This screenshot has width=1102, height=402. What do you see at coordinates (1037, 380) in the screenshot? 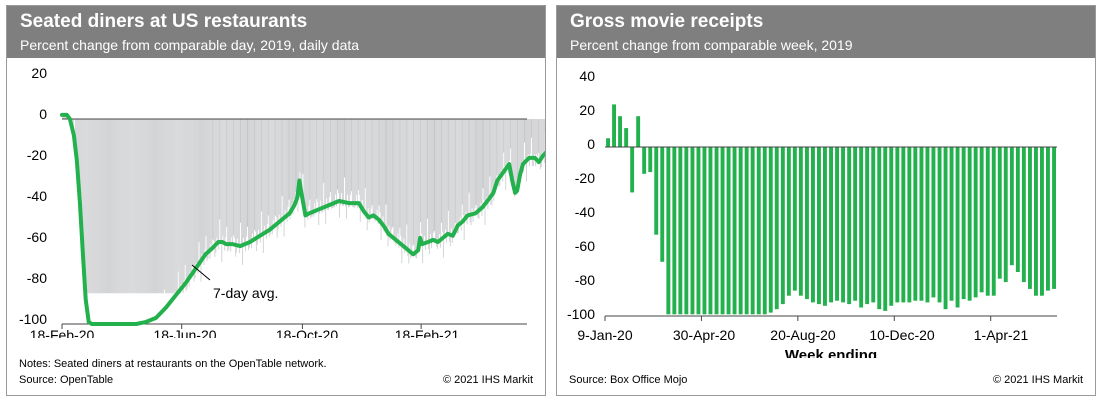
I see `chart-copyright: © 2021 IHS Markit` at bounding box center [1037, 380].